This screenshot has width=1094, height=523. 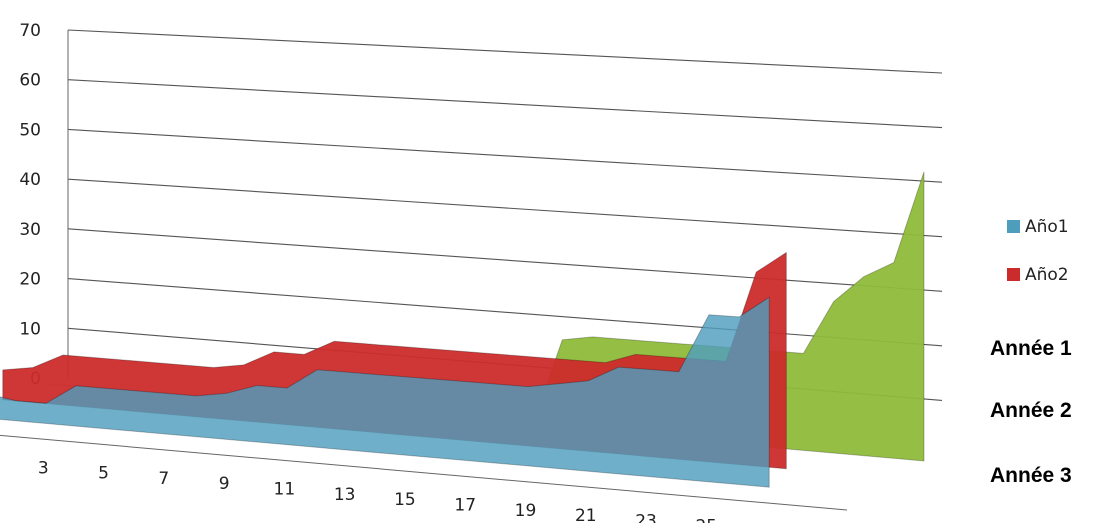 I want to click on x-tick-label: 15, so click(x=405, y=500).